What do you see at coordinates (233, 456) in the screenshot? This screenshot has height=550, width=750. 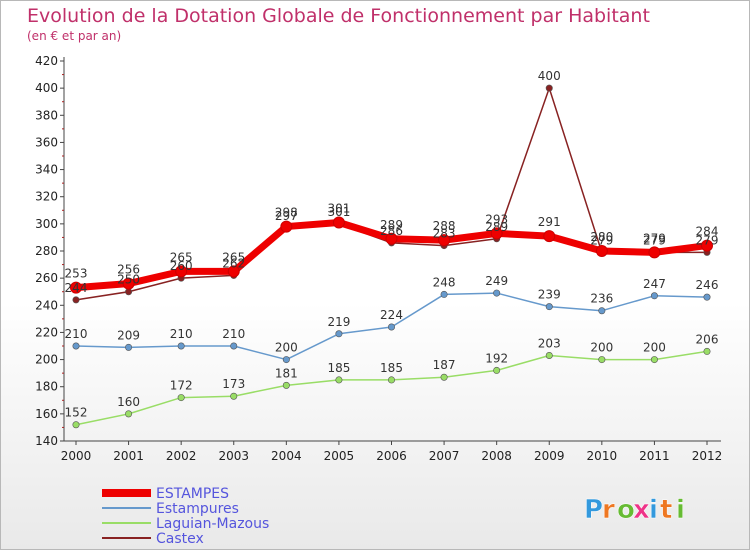 I see `x-tick-label: 2003` at bounding box center [233, 456].